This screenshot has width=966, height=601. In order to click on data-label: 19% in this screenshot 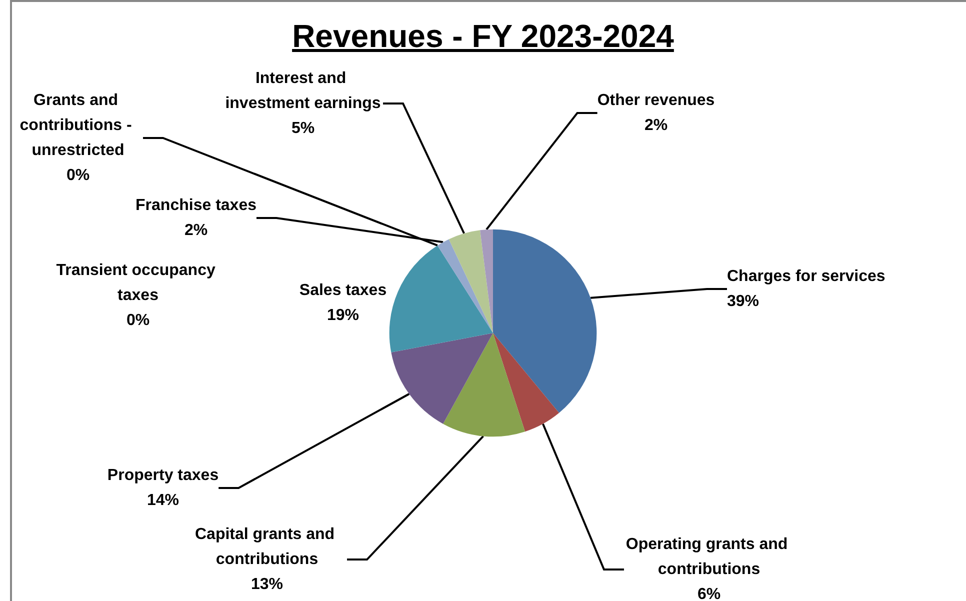, I will do `click(343, 315)`.